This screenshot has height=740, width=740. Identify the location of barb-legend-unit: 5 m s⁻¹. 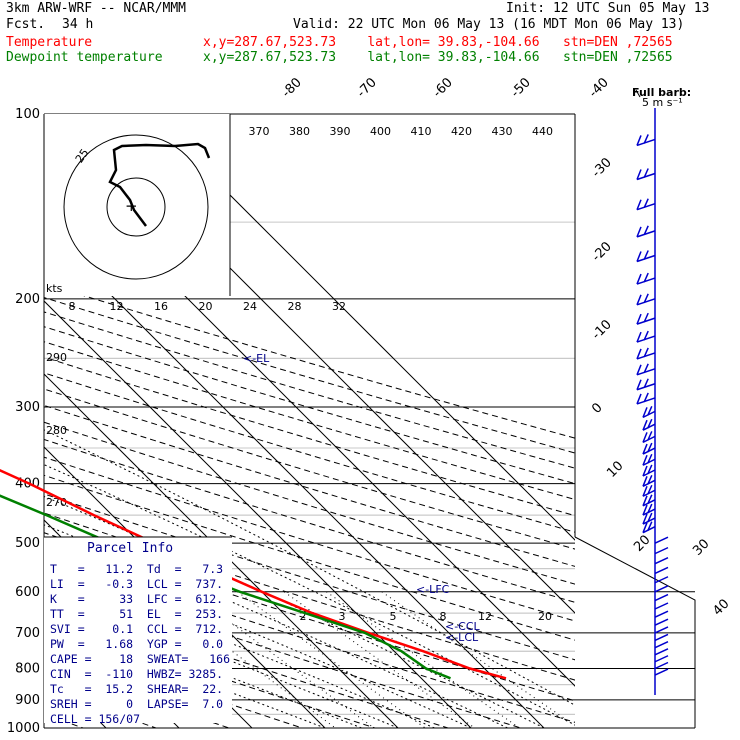
(662, 102).